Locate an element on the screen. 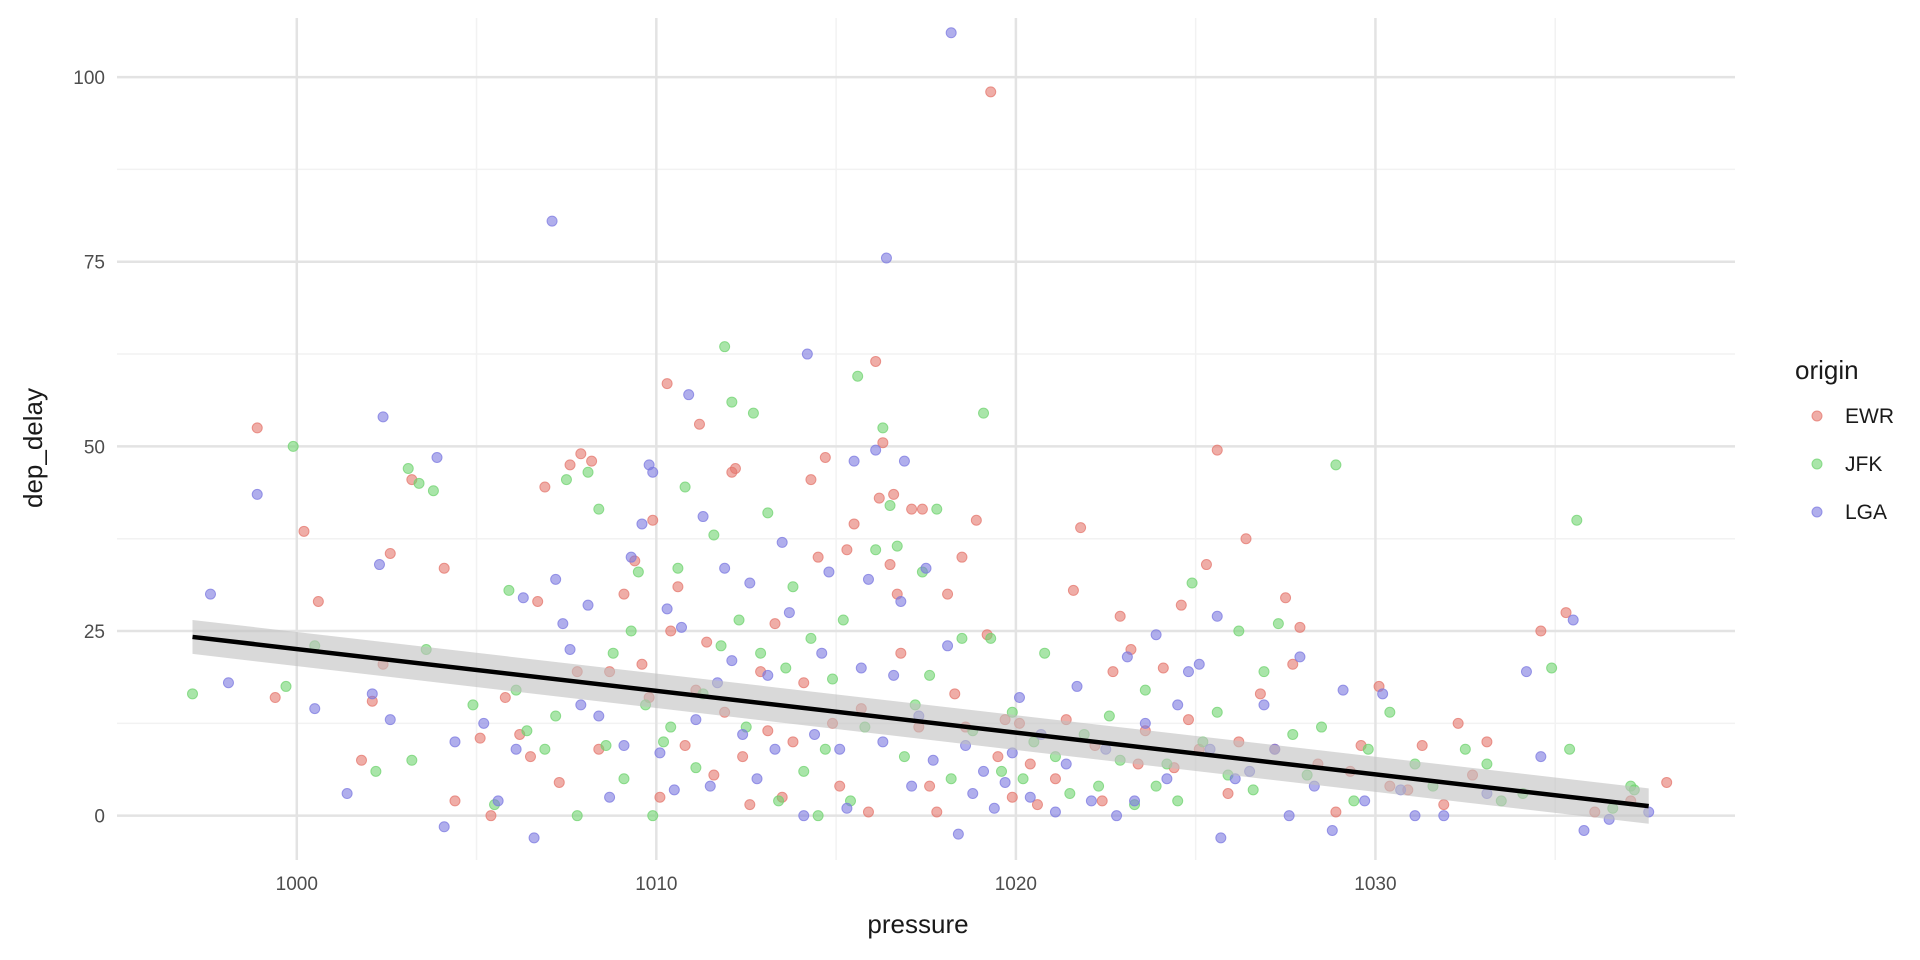  x-axis-title: pressure is located at coordinates (917, 924).